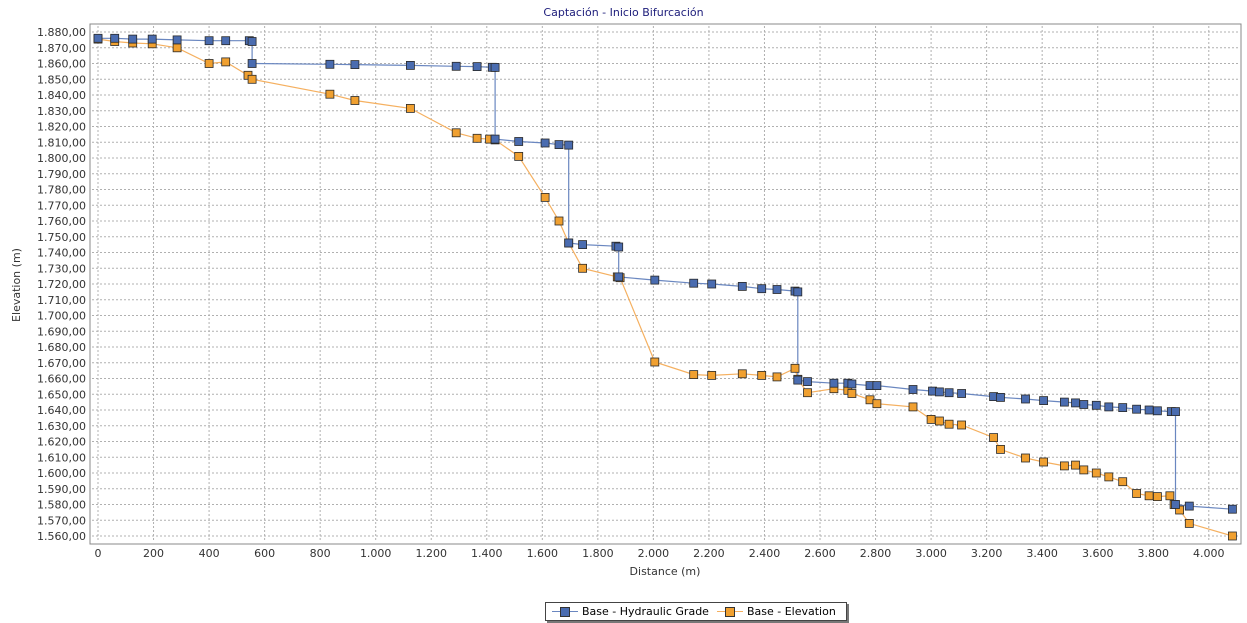 The width and height of the screenshot is (1247, 623). I want to click on x-tick-label: 3.800, so click(1153, 553).